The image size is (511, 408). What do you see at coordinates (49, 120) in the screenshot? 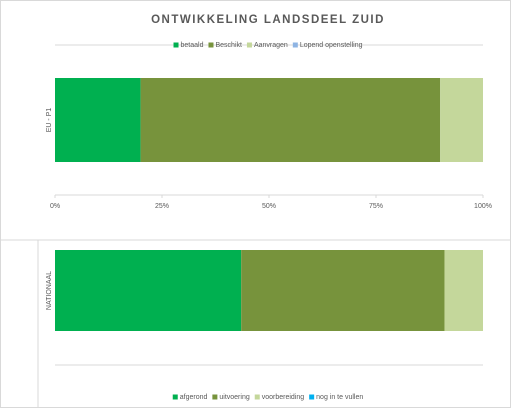
I see `y-tick-label: EU - P1` at bounding box center [49, 120].